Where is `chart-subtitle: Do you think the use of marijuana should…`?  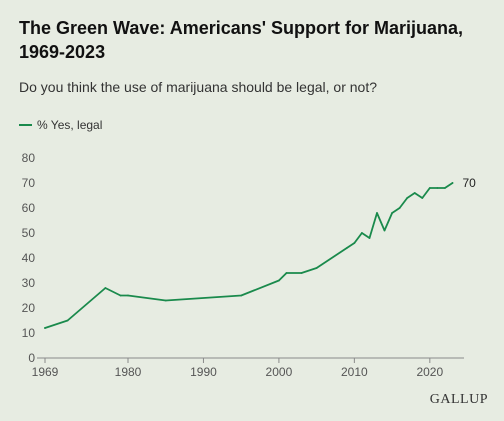
chart-subtitle: Do you think the use of marijuana should… is located at coordinates (198, 87).